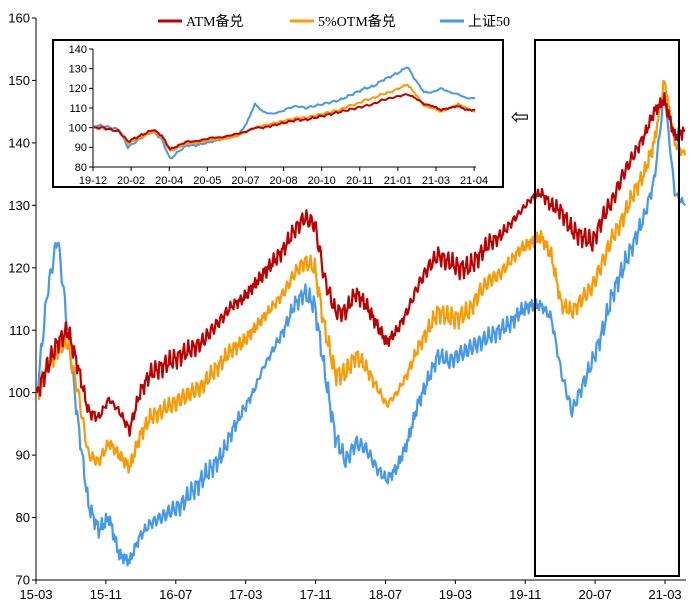 The image size is (700, 606). I want to click on x-tick-label: 17-11, so click(315, 594).